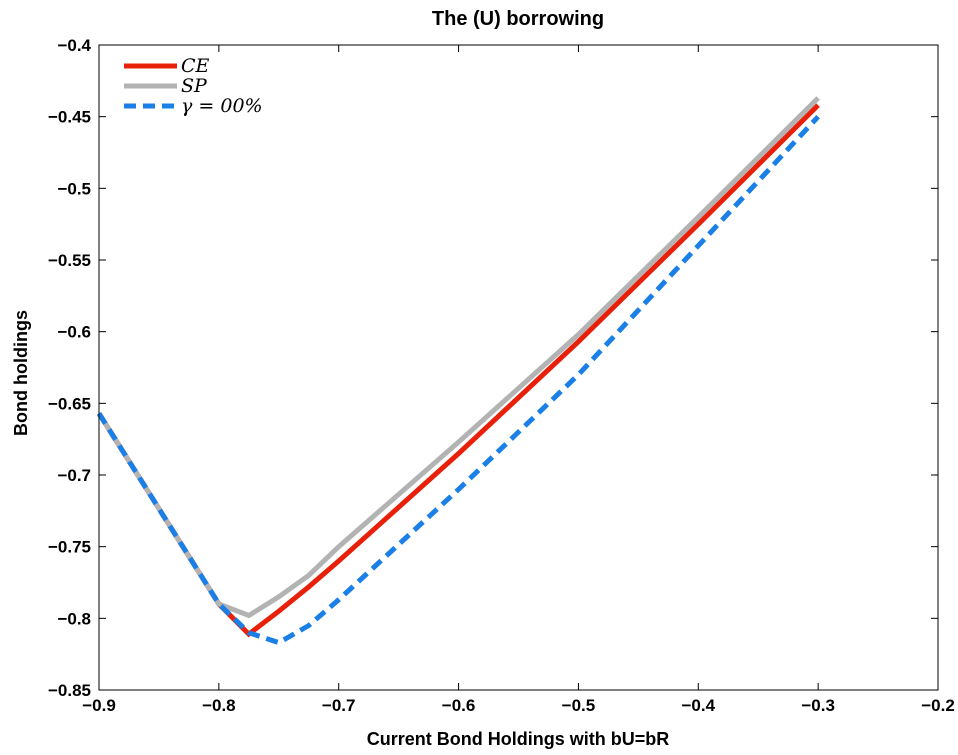  Describe the element at coordinates (69, 547) in the screenshot. I see `y-tick-label: −0.75` at that location.